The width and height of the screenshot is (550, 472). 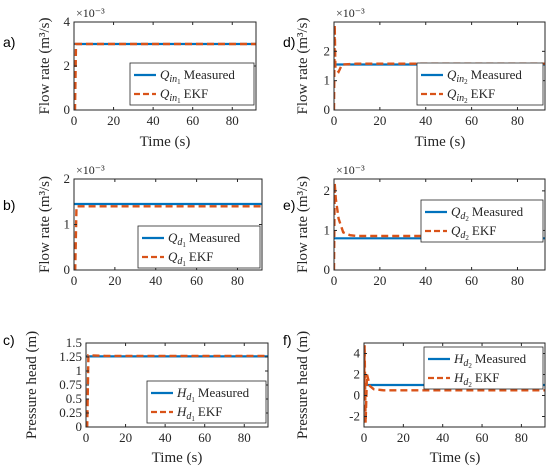 What do you see at coordinates (213, 394) in the screenshot?
I see `legend-entry: Hd1 Measured` at bounding box center [213, 394].